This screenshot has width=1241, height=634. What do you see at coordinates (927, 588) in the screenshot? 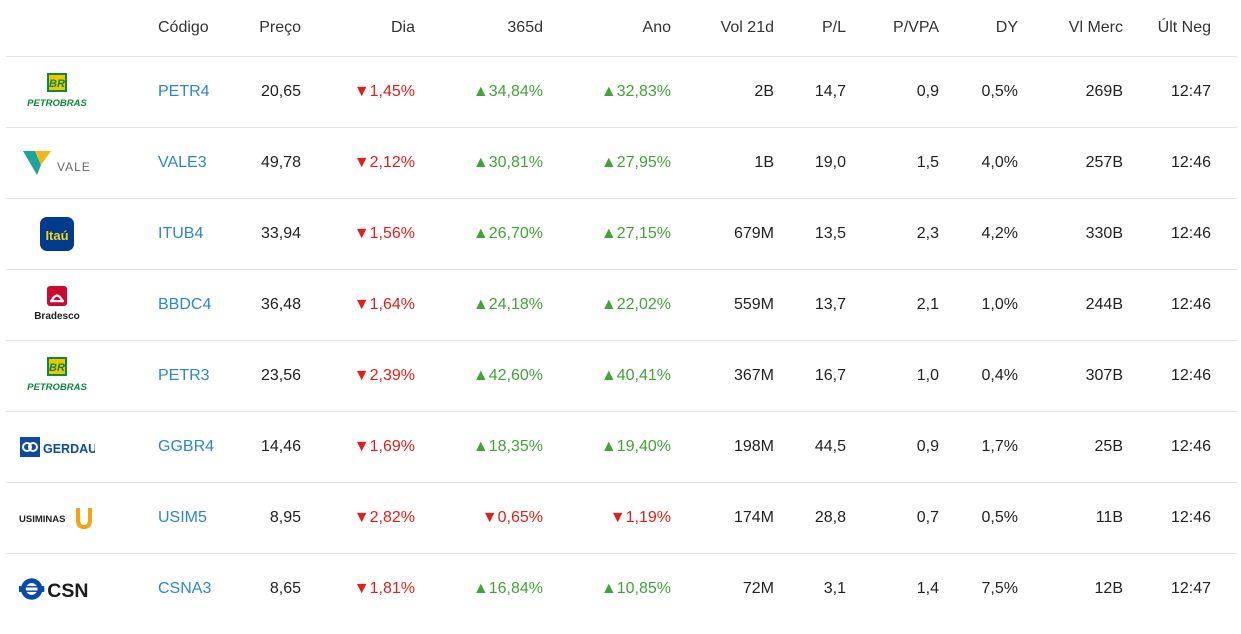
I see `pvpa-ratio: 1,4` at bounding box center [927, 588].